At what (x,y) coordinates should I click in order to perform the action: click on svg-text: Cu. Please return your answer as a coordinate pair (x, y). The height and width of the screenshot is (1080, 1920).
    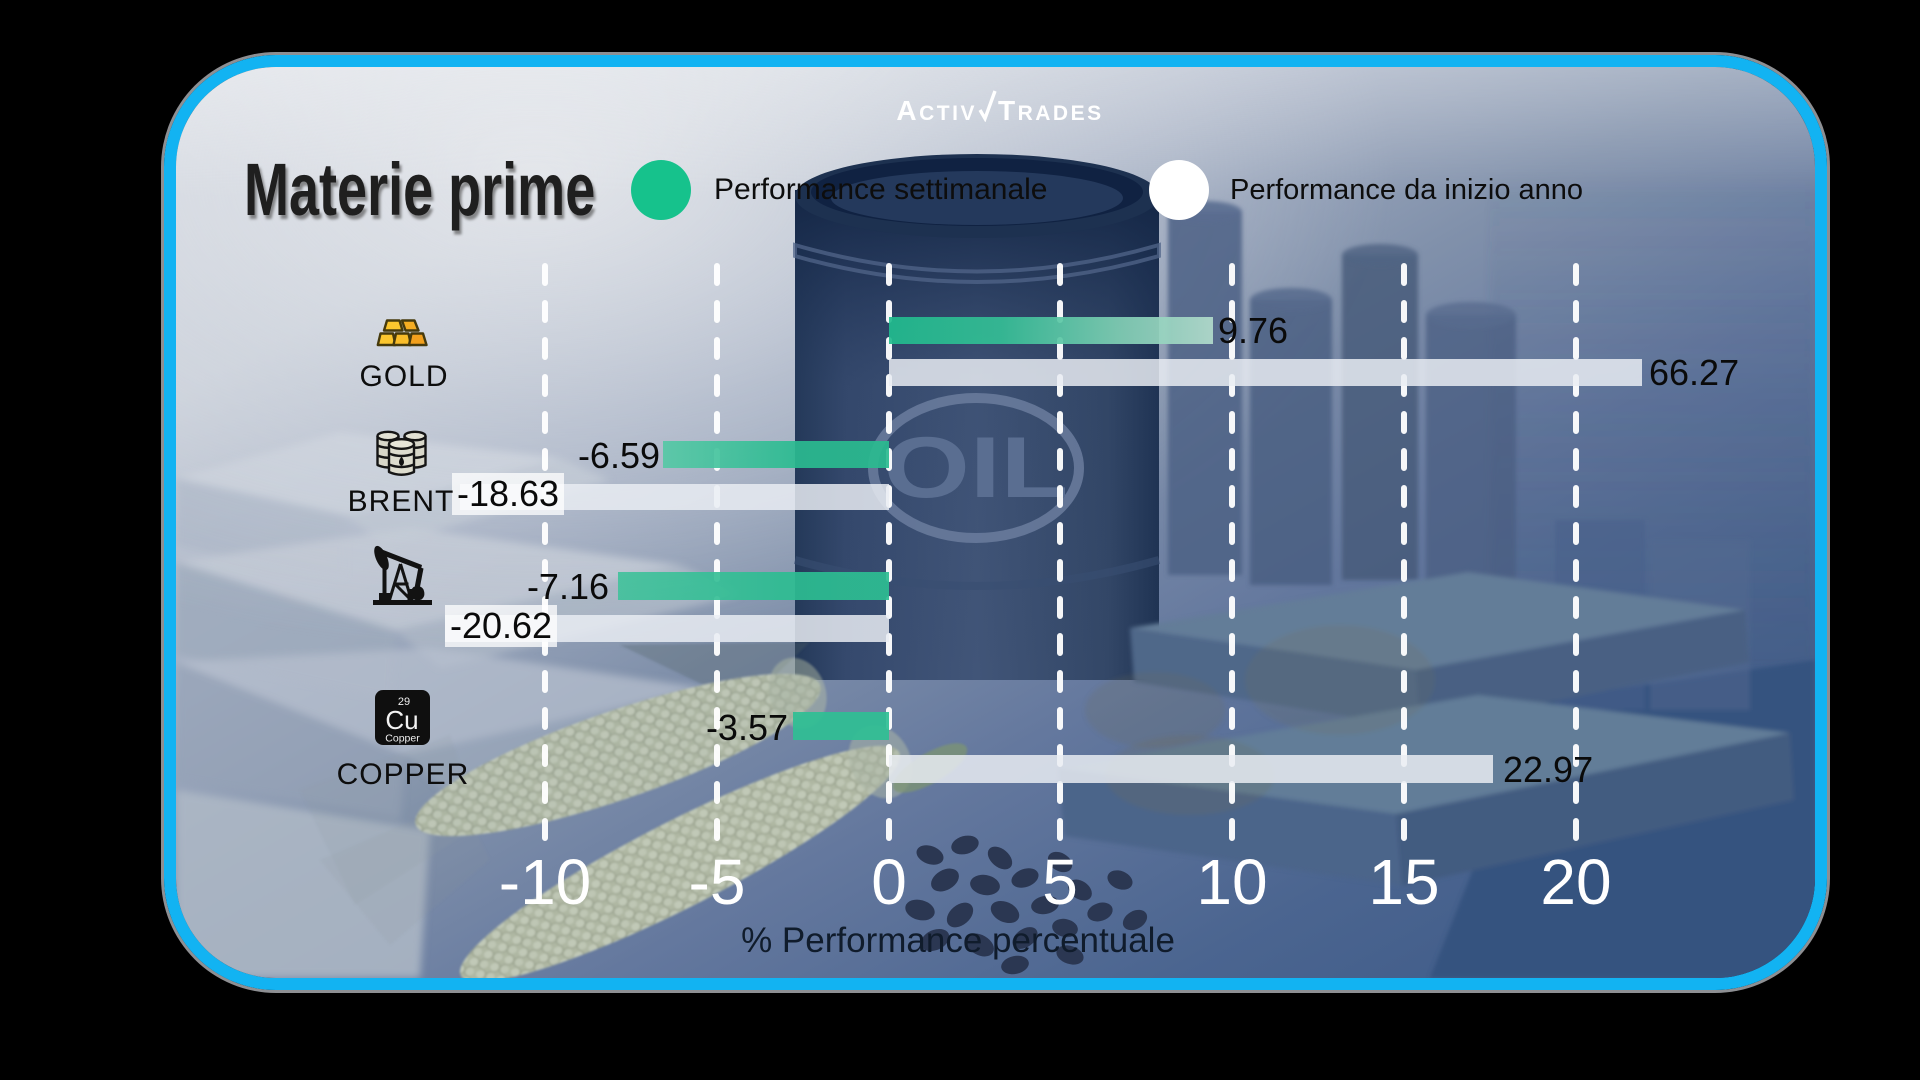
    Looking at the image, I should click on (401, 720).